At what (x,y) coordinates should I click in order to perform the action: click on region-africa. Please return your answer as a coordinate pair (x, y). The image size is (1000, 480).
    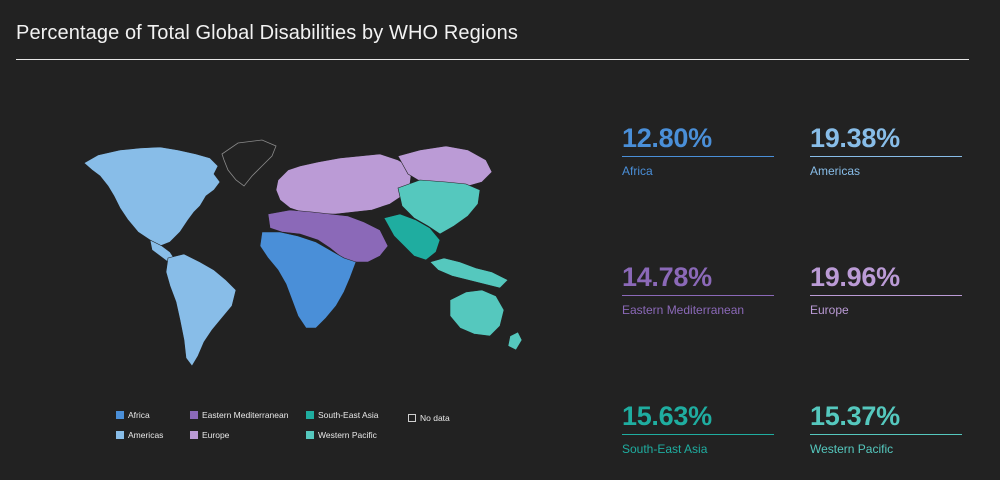
    Looking at the image, I should click on (308, 280).